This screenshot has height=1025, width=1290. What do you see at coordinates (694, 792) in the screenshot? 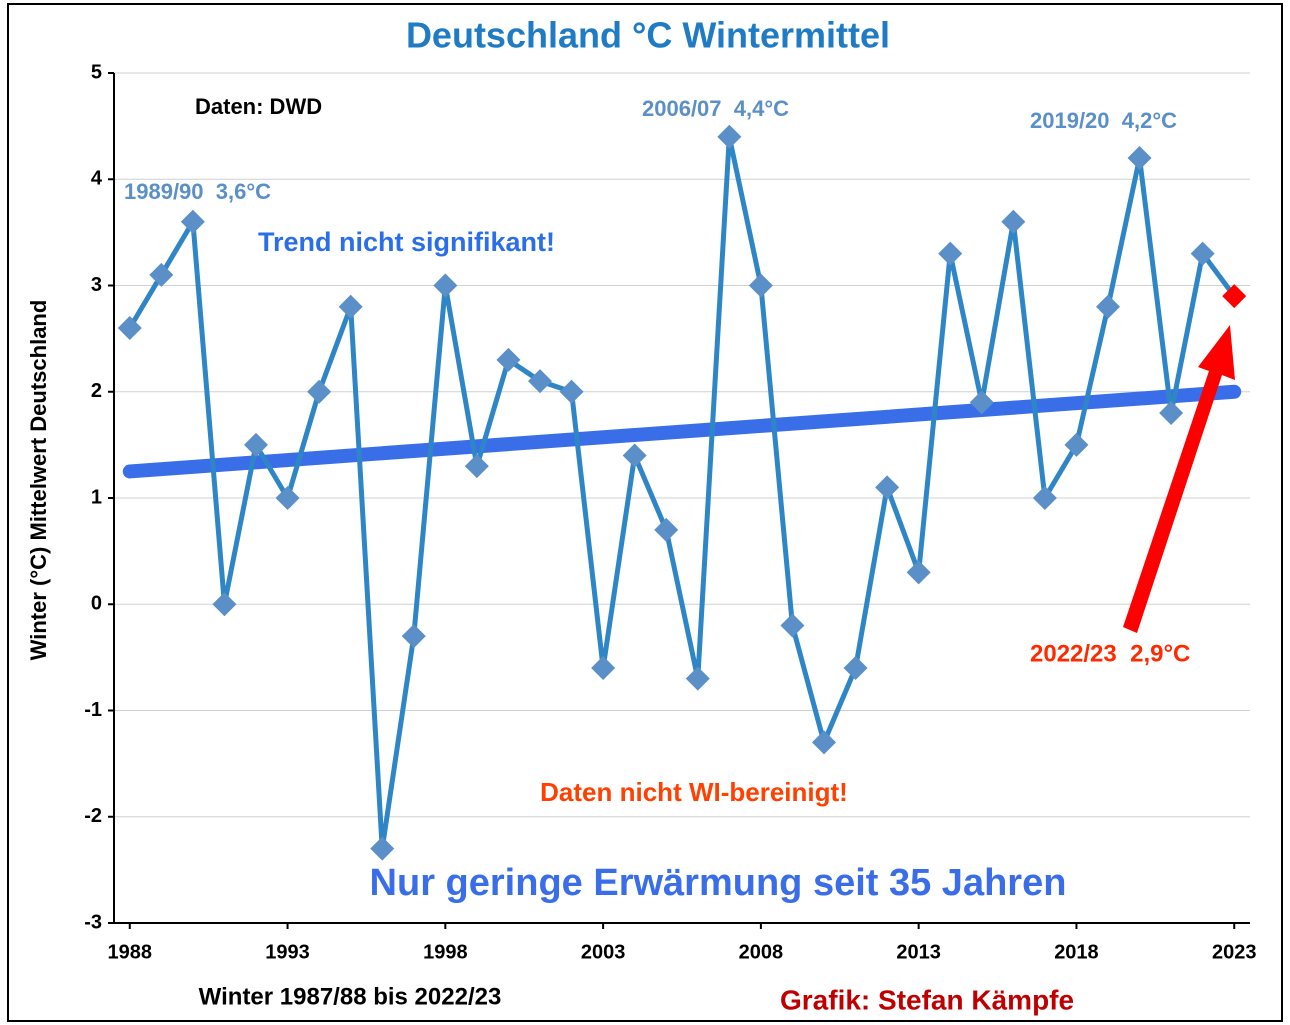
I see `annotation: Daten nicht WI-bereinigt!` at bounding box center [694, 792].